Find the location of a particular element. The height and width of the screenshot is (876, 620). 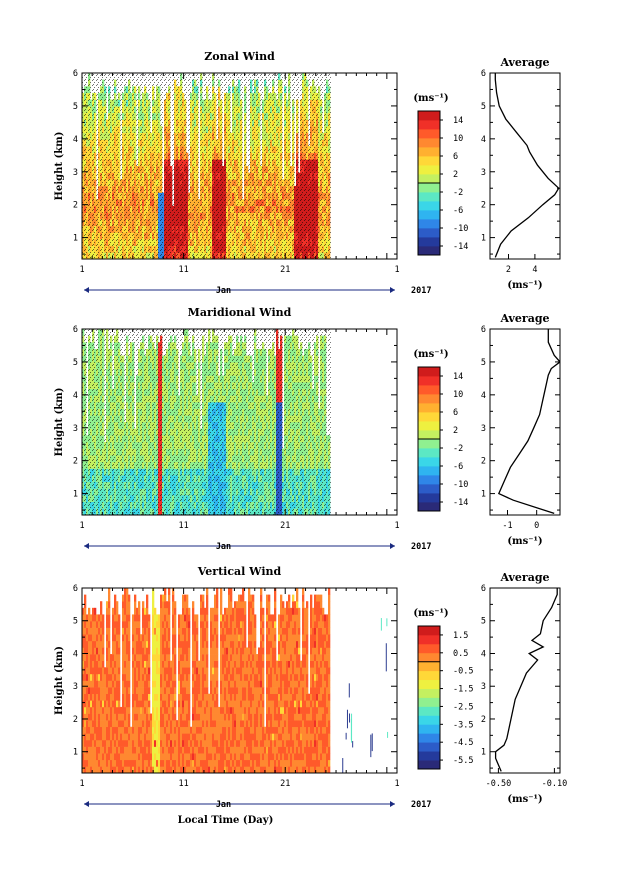

colorbar-tick-label: 2 is located at coordinates (455, 175).